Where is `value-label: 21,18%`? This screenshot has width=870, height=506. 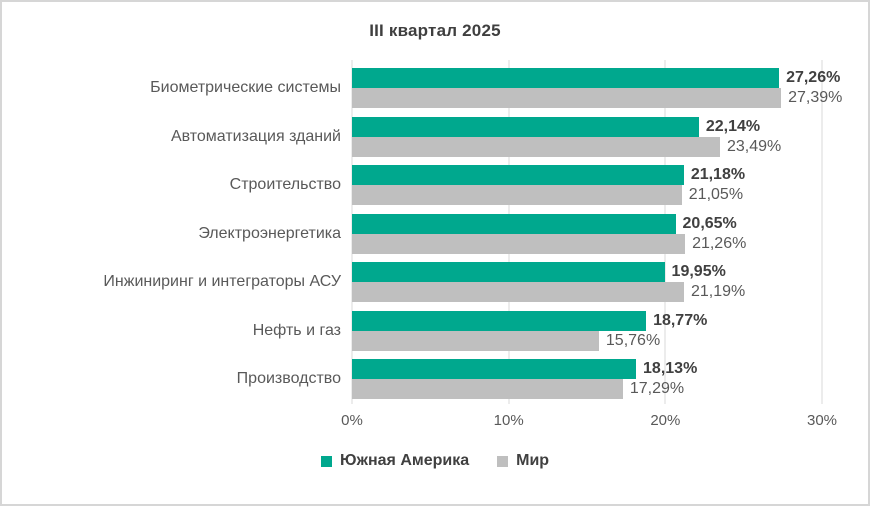 value-label: 21,18% is located at coordinates (718, 175).